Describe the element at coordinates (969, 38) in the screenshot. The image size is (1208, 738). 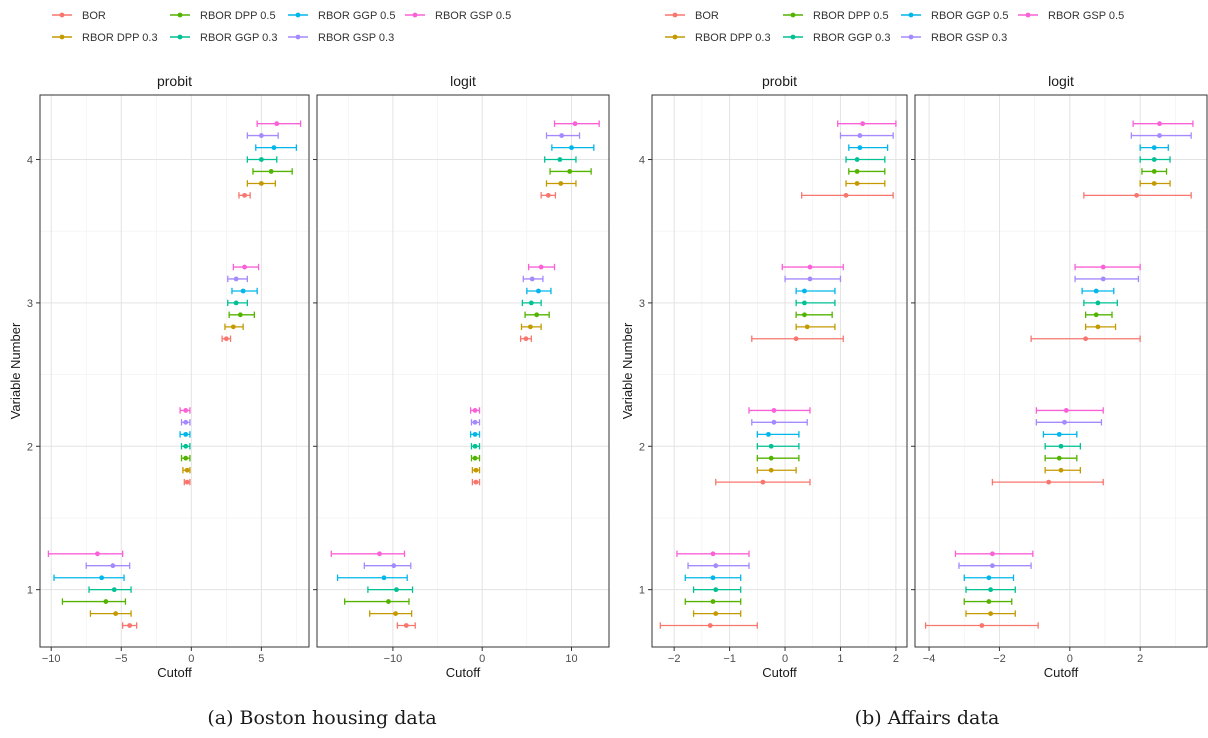
I see `legend-label: RBOR GSP 0.3` at that location.